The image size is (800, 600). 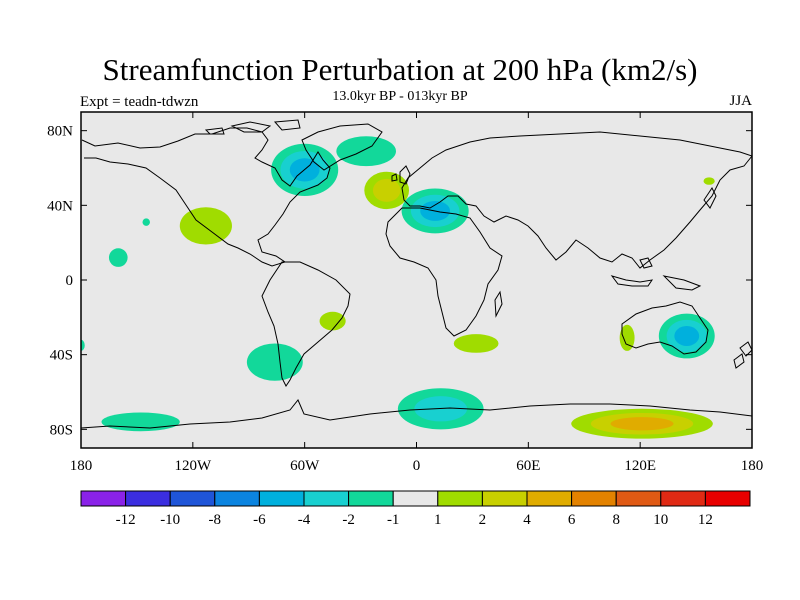 I want to click on australia-coastline, so click(x=665, y=328).